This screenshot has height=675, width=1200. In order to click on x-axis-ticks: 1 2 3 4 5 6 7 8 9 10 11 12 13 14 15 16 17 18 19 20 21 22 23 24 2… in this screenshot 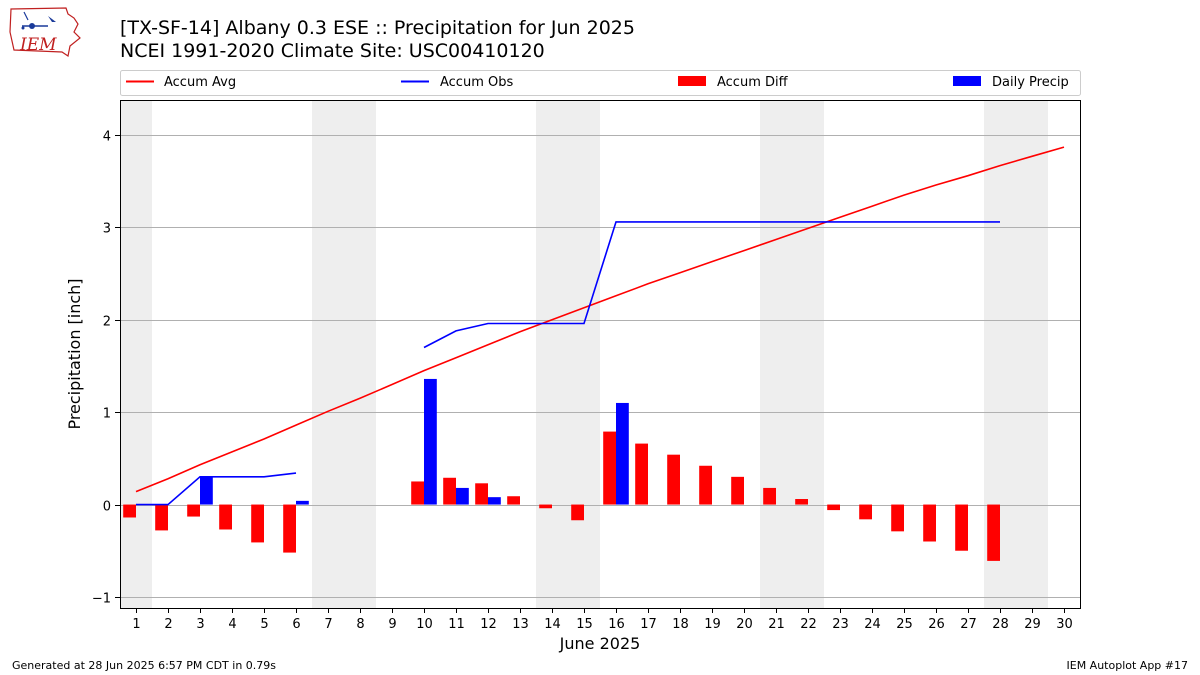, I will do `click(602, 620)`.